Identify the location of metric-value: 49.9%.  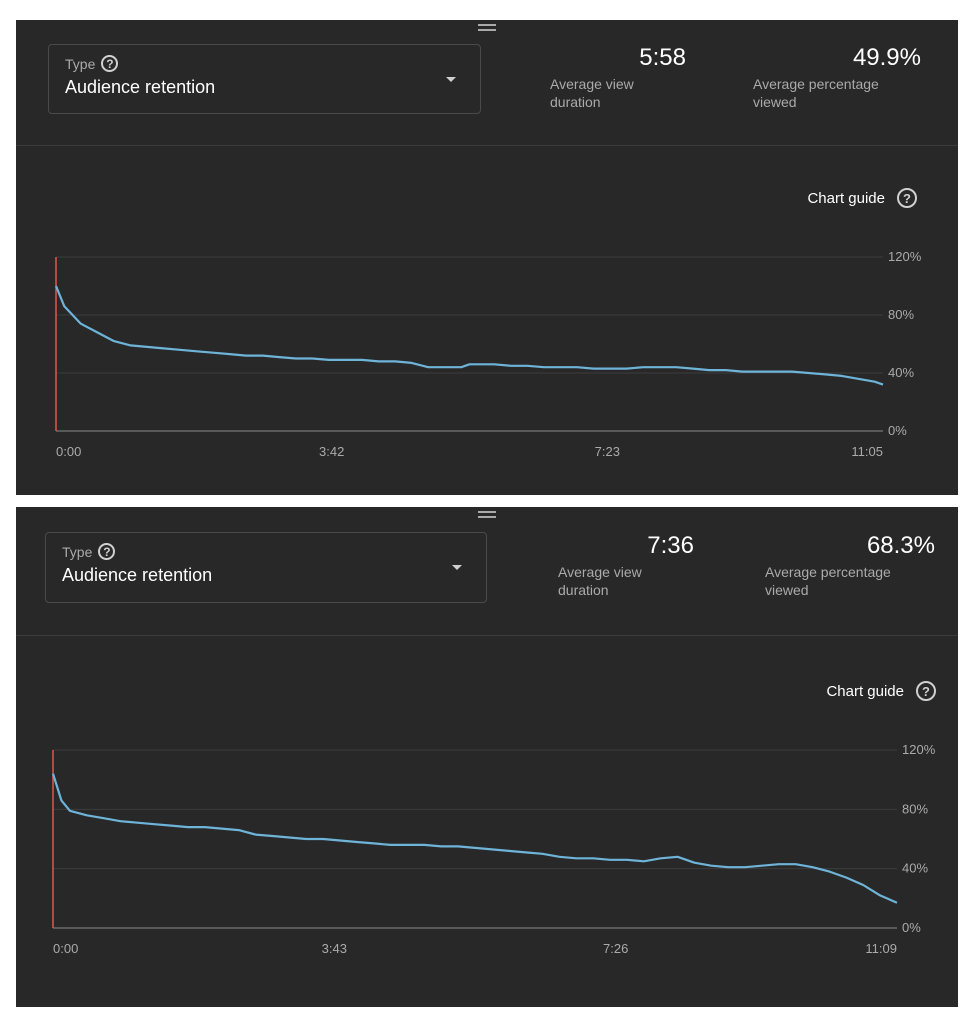
(886, 57).